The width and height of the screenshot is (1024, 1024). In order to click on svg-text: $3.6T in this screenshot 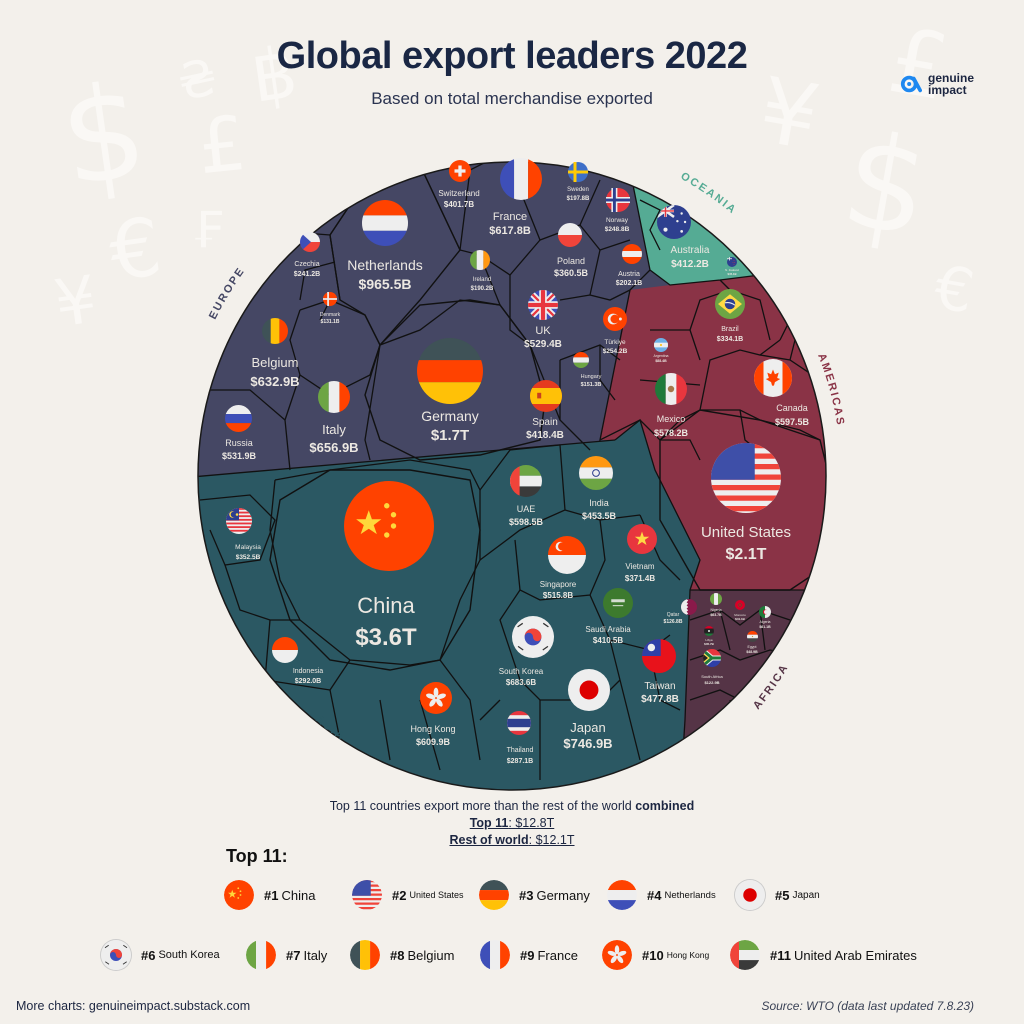, I will do `click(386, 637)`.